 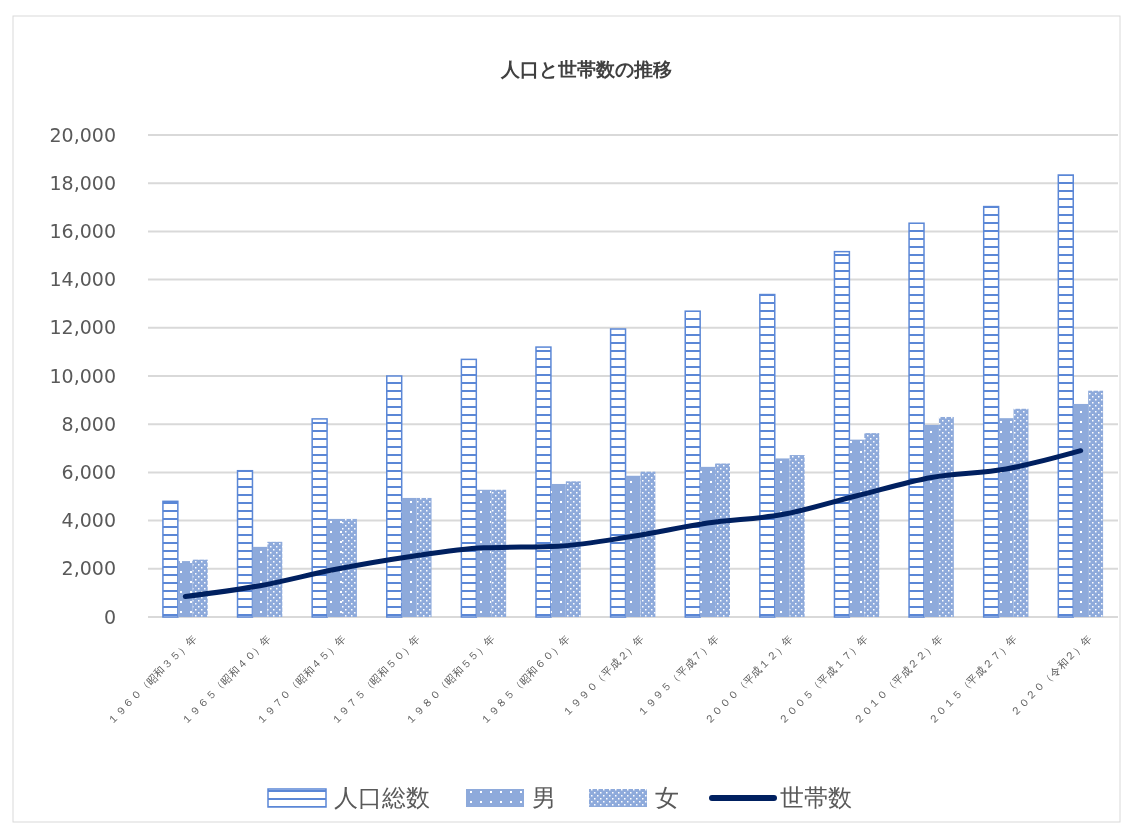 What do you see at coordinates (82, 231) in the screenshot?
I see `y-tick-label: 16,000` at bounding box center [82, 231].